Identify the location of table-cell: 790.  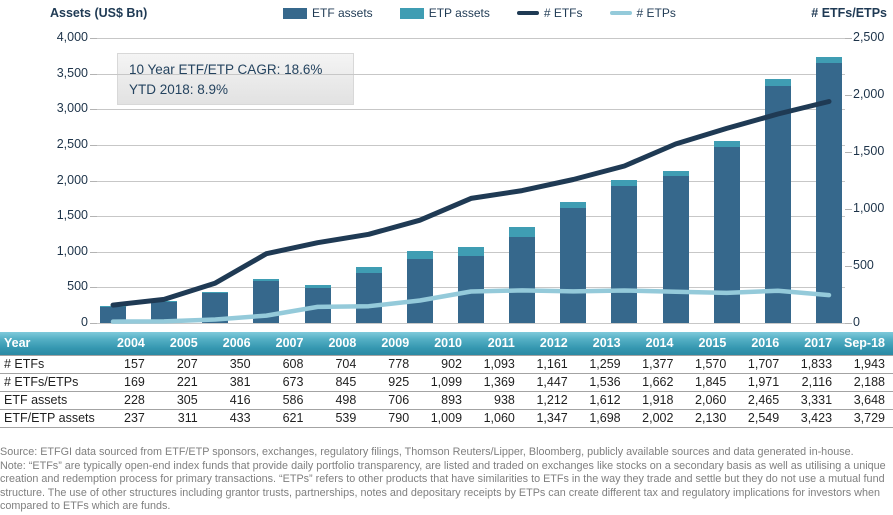
(391, 418).